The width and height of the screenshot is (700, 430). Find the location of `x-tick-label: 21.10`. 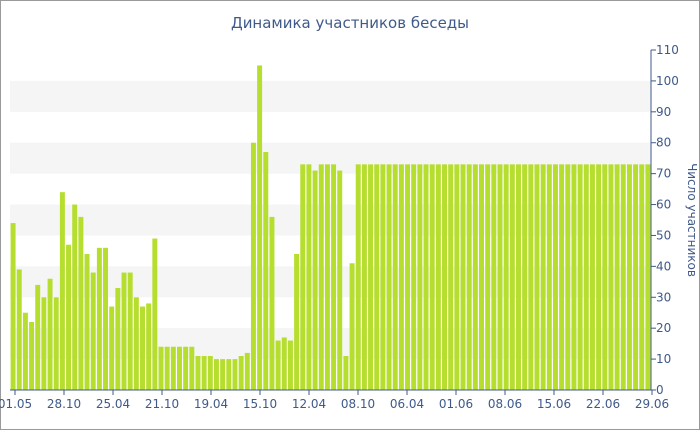

x-tick-label: 21.10 is located at coordinates (162, 404).